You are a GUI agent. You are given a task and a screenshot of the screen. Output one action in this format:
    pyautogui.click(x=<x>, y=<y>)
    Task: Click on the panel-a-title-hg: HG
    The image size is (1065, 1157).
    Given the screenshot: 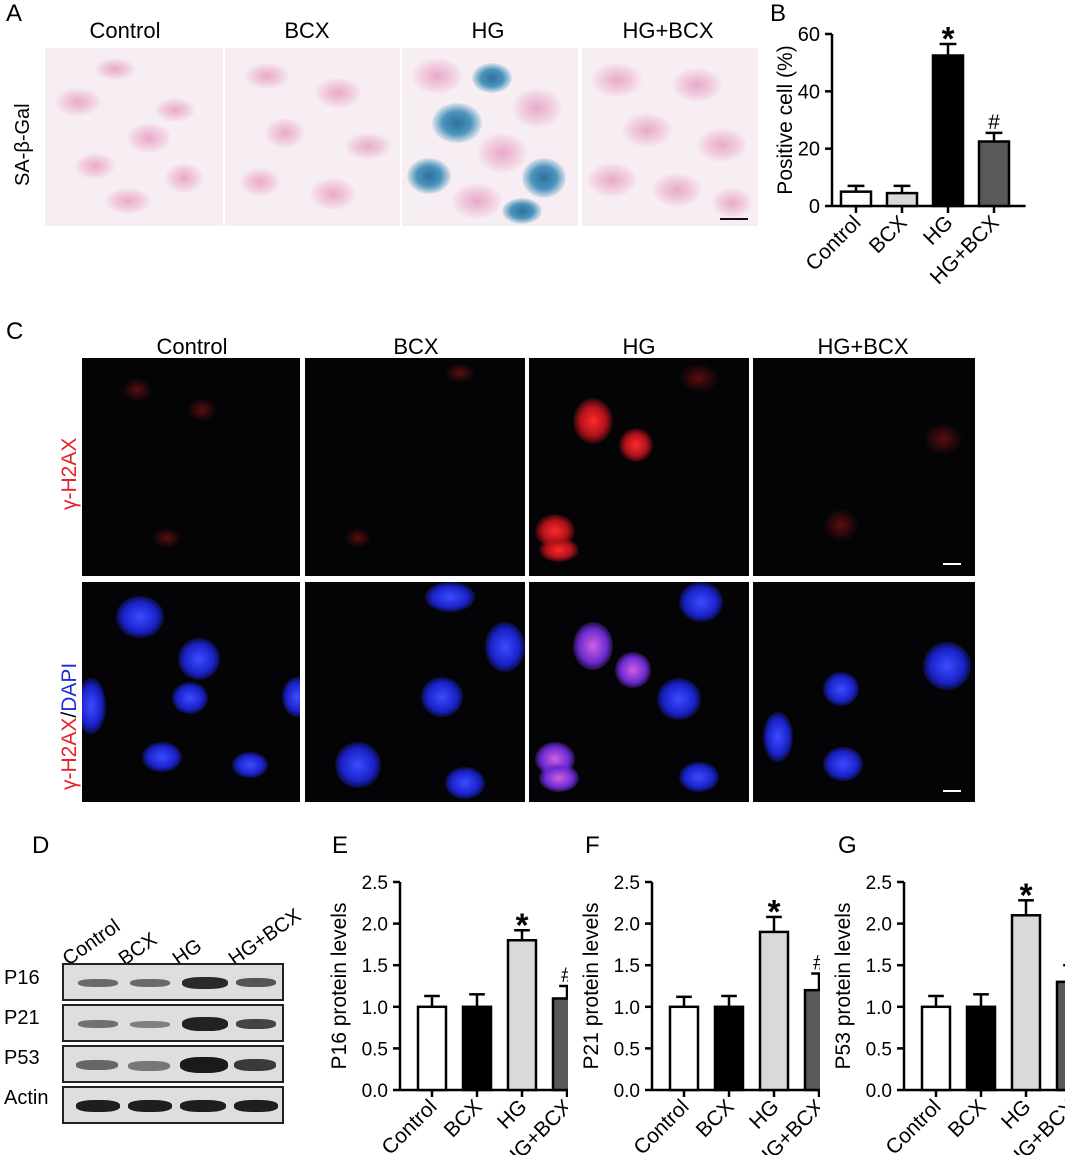 What is the action you would take?
    pyautogui.click(x=488, y=30)
    